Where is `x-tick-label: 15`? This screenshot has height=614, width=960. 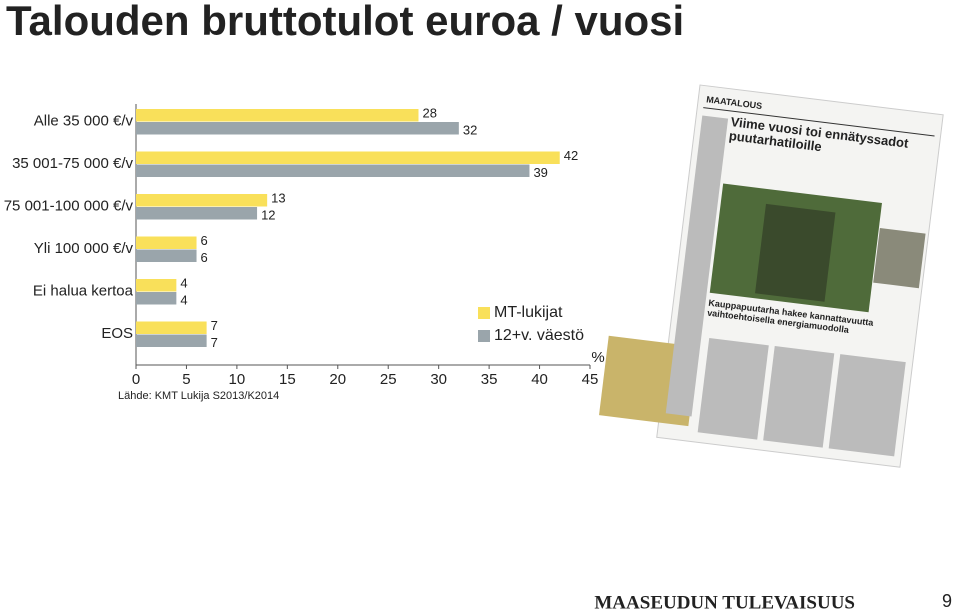 x-tick-label: 15 is located at coordinates (287, 379).